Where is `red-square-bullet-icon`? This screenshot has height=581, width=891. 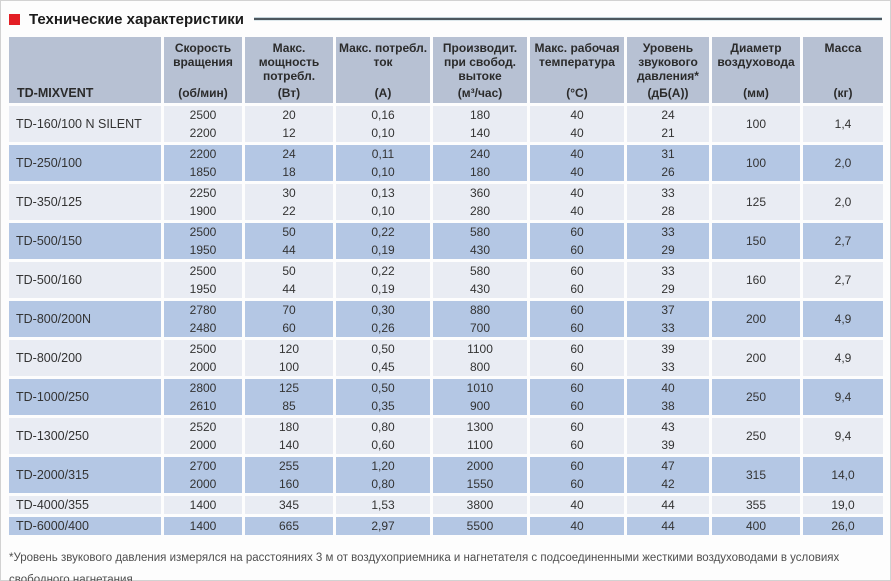 red-square-bullet-icon is located at coordinates (14, 19).